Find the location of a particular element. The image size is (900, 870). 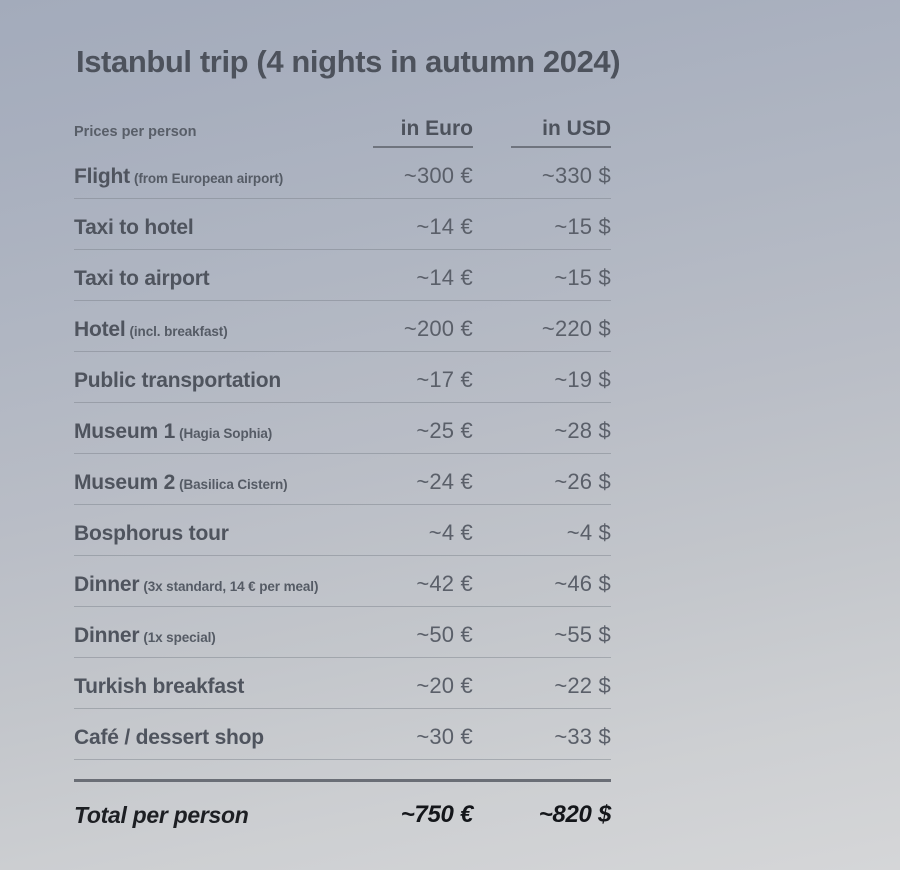

row-label: Public transportation is located at coordinates (223, 385).